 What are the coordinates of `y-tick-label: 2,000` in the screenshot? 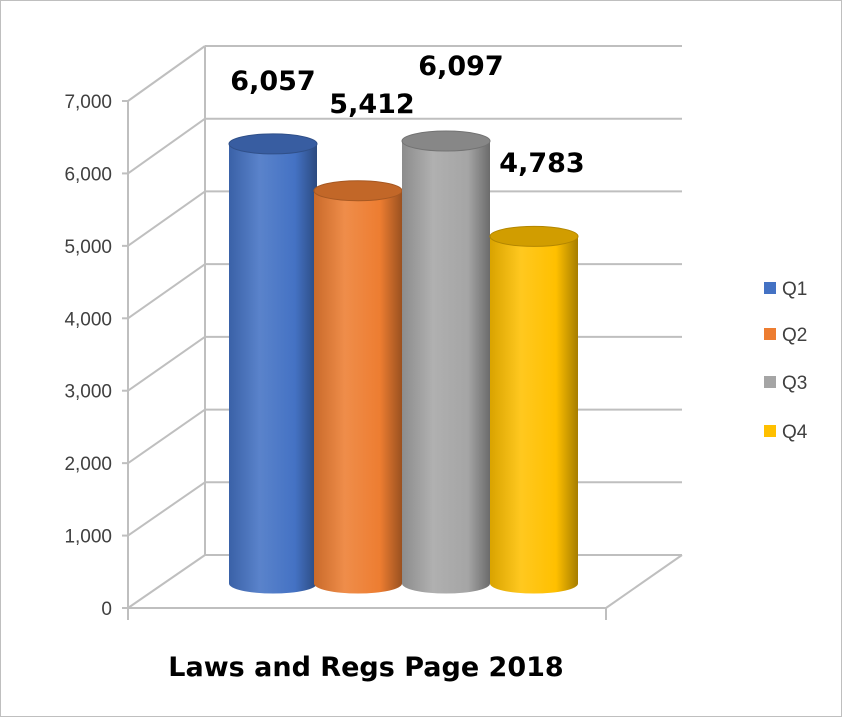 It's located at (88, 464).